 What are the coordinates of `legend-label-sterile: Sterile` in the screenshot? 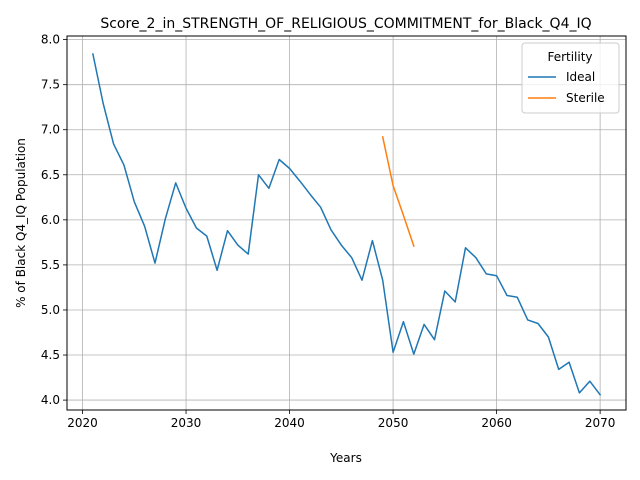 It's located at (585, 98).